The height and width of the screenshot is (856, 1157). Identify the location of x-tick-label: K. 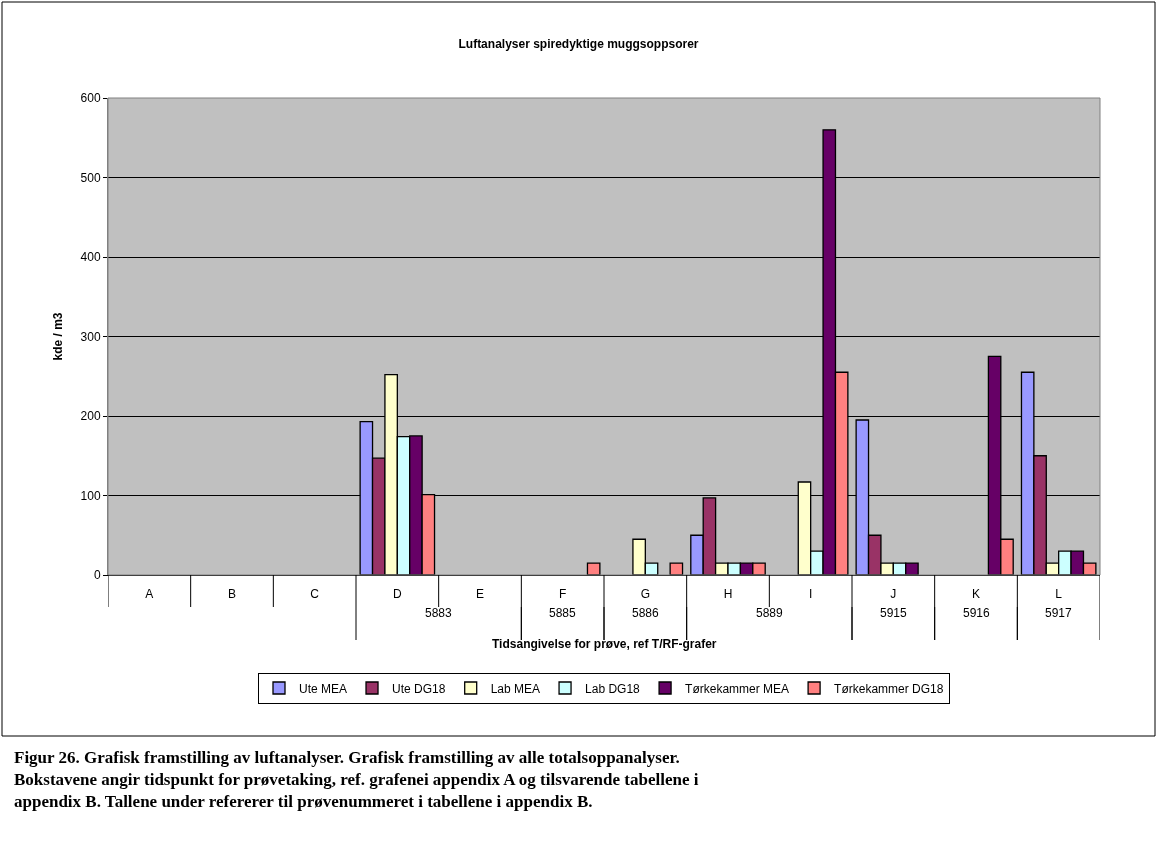
(976, 594).